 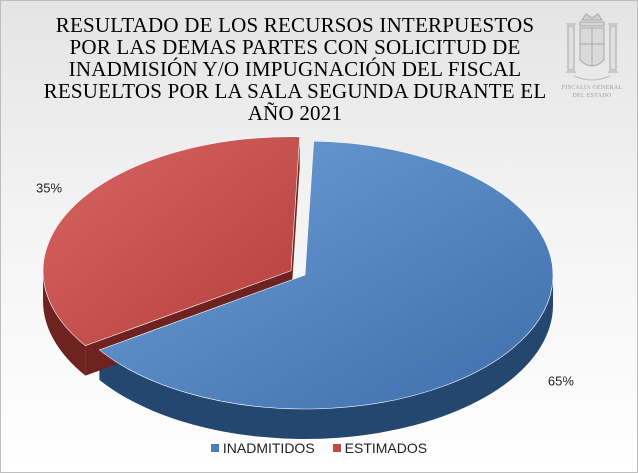 What do you see at coordinates (319, 448) in the screenshot?
I see `chart-legend: INADMITIDOS ESTIMADOS` at bounding box center [319, 448].